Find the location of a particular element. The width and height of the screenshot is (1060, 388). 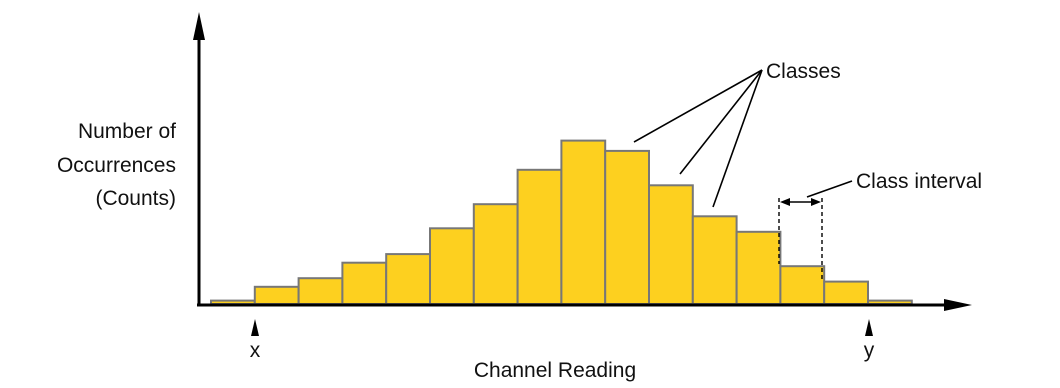

x-marker-arrow is located at coordinates (255, 327).